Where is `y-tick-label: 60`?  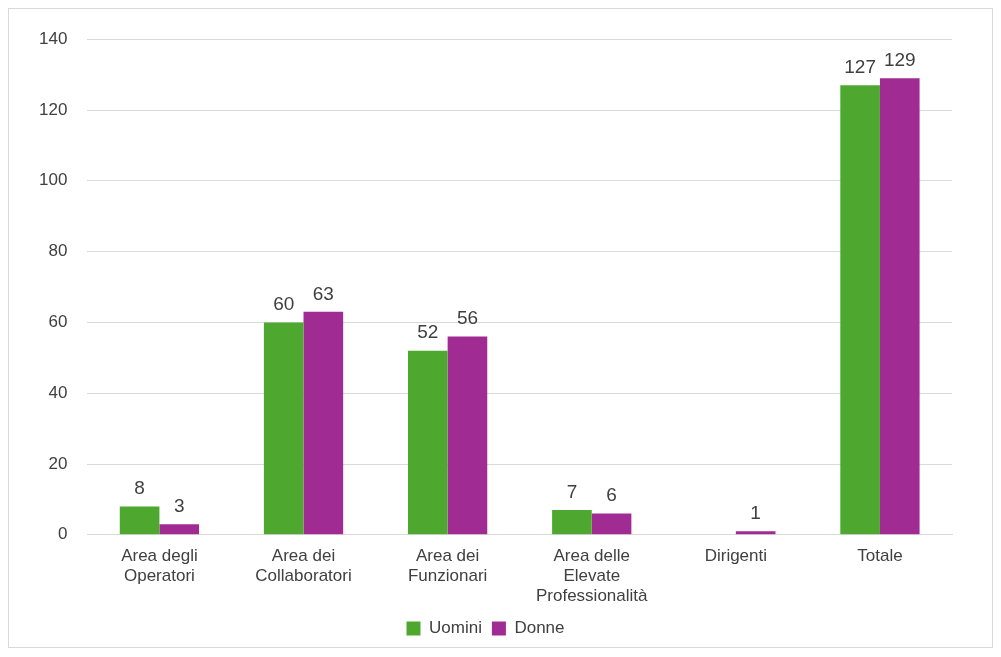 y-tick-label: 60 is located at coordinates (58, 322).